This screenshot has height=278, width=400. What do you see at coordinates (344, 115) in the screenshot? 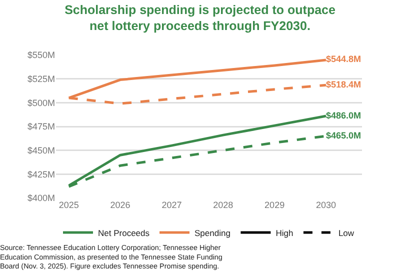
I see `data-label: $486.0M` at bounding box center [344, 115].